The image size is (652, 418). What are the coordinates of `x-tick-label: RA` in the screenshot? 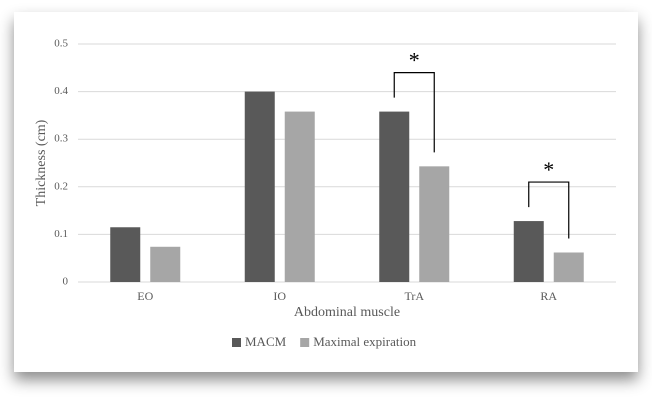 It's located at (548, 296).